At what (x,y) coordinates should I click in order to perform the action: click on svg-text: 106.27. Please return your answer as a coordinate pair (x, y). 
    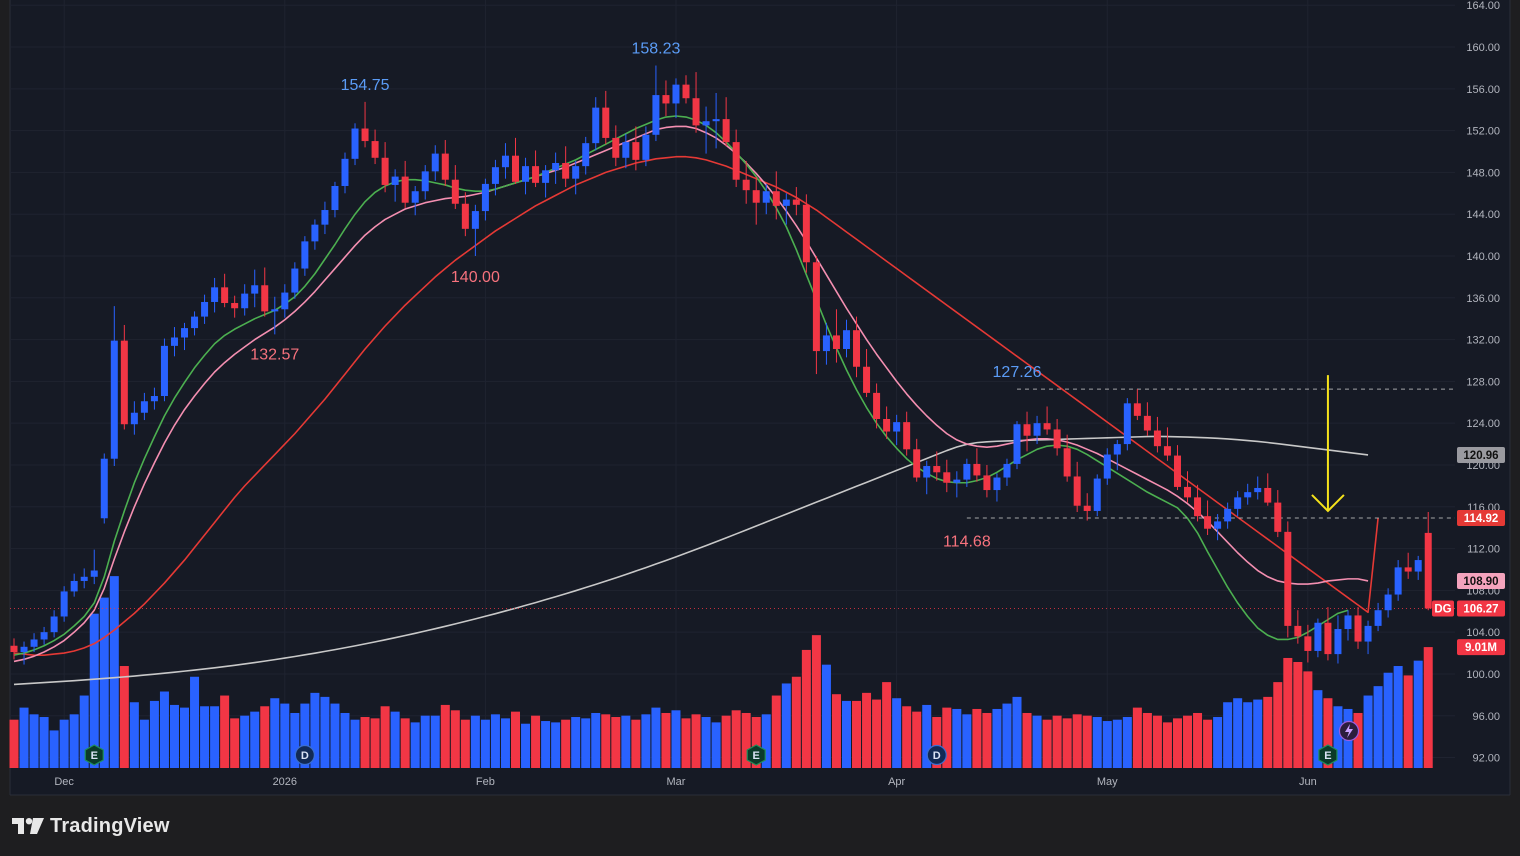
    Looking at the image, I should click on (1480, 609).